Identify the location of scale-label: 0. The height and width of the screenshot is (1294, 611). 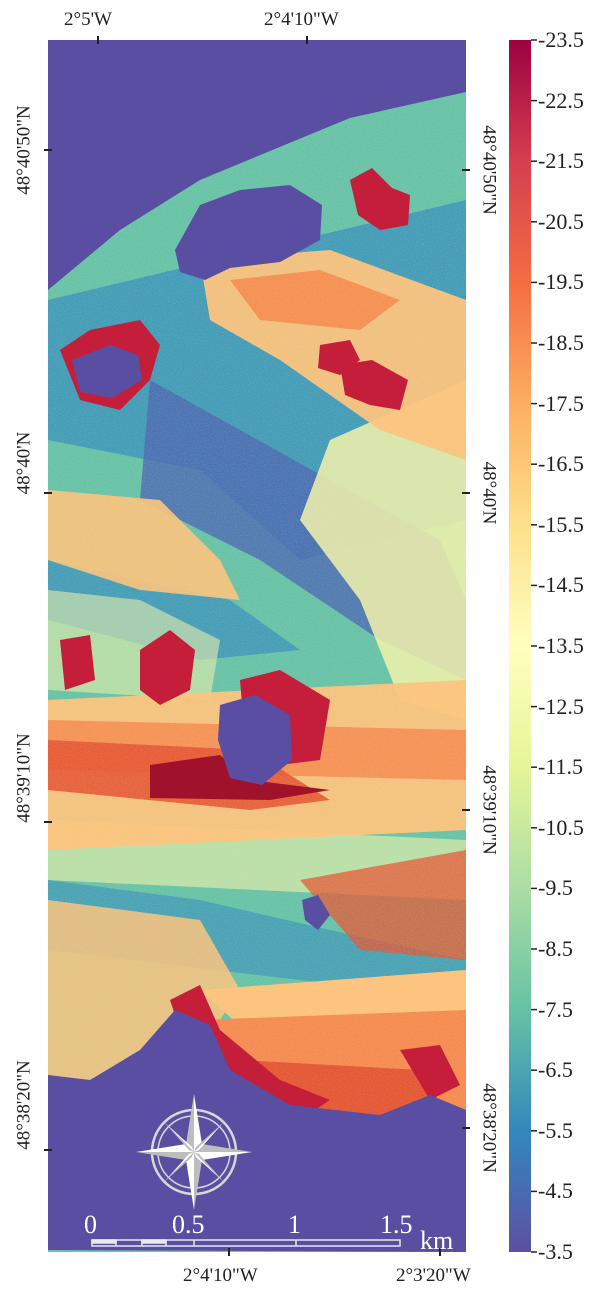
(90, 1224).